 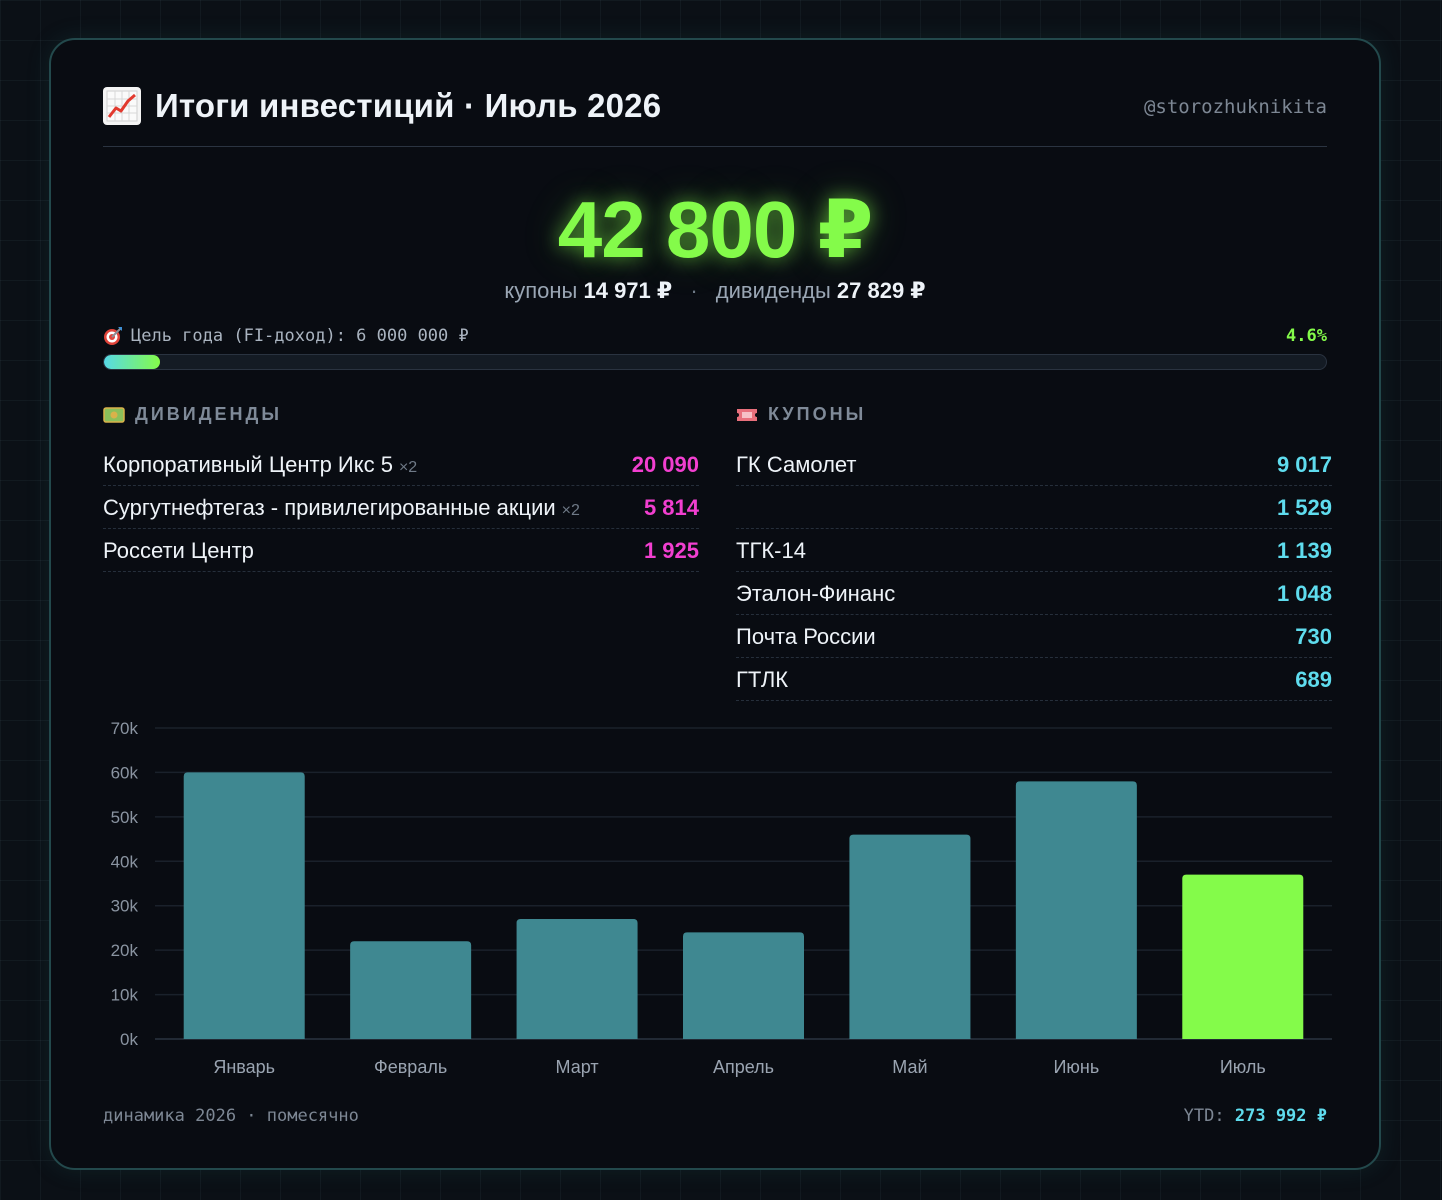 What do you see at coordinates (1034, 507) in the screenshot?
I see `coupon-row: 1 529` at bounding box center [1034, 507].